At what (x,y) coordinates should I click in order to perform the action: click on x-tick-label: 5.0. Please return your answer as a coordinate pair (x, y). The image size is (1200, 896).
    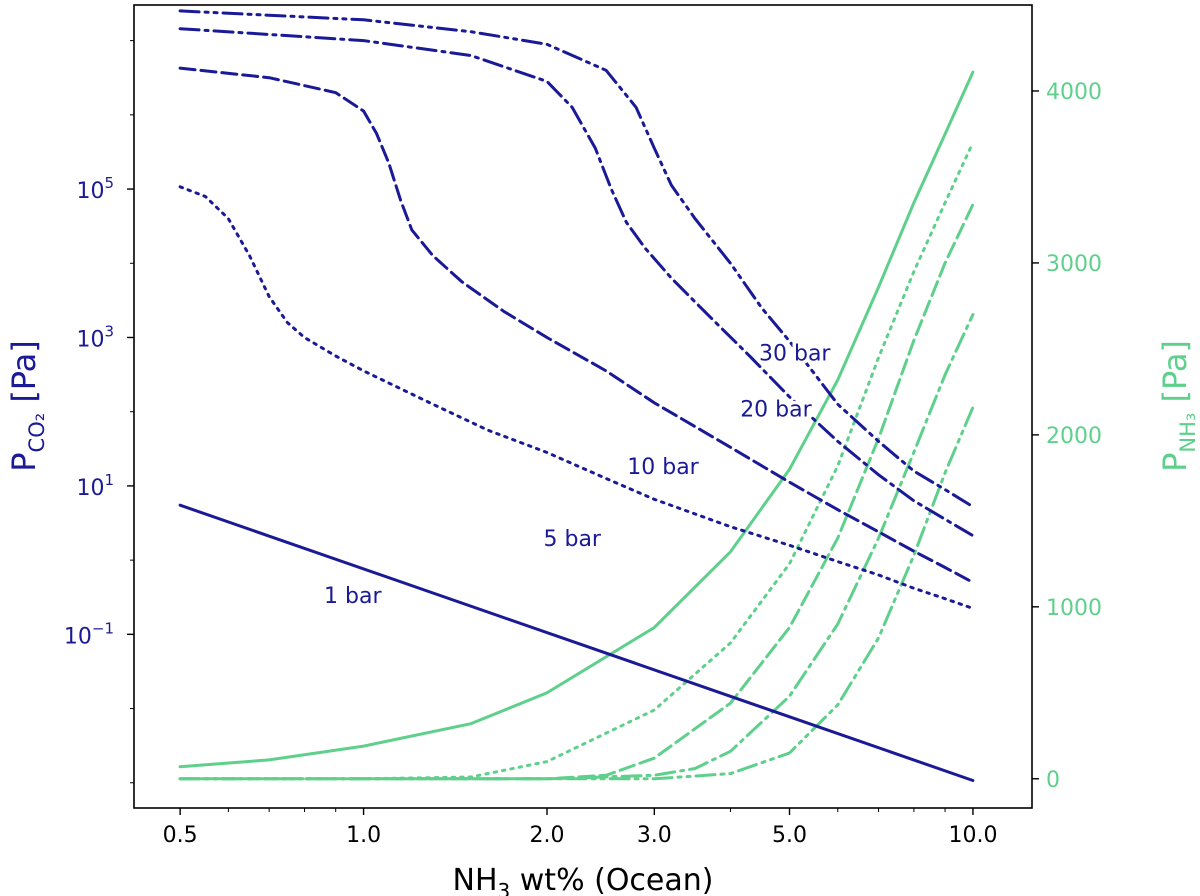
    Looking at the image, I should click on (789, 835).